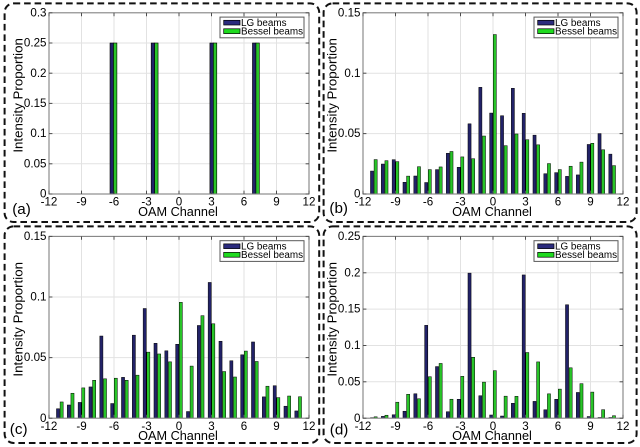  Describe the element at coordinates (21, 209) in the screenshot. I see `svg-text: (a)` at that location.